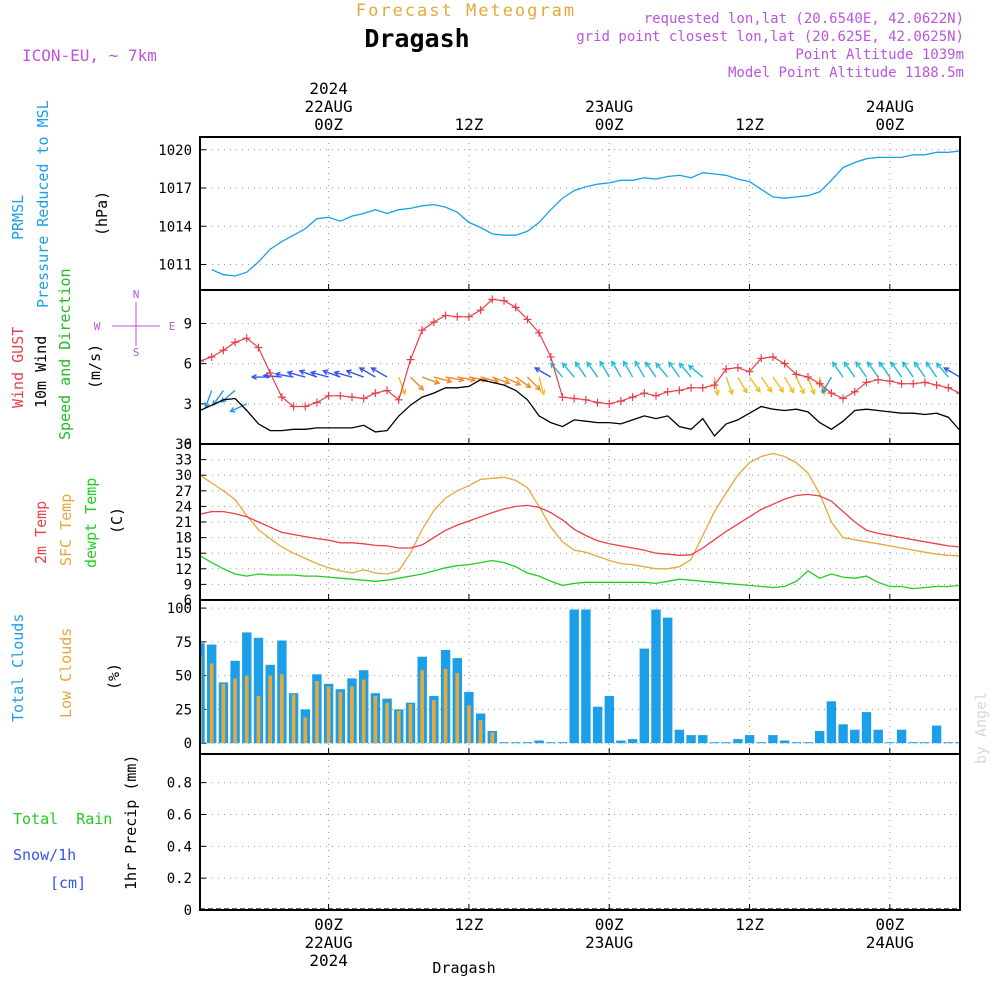 The image size is (1000, 1004). I want to click on wind-label-10m: 10m Wind, so click(41, 372).